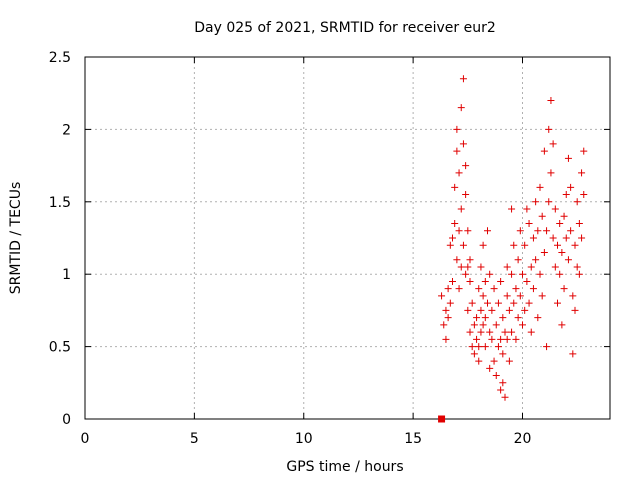  What do you see at coordinates (413, 439) in the screenshot?
I see `x-tick-label: 15` at bounding box center [413, 439].